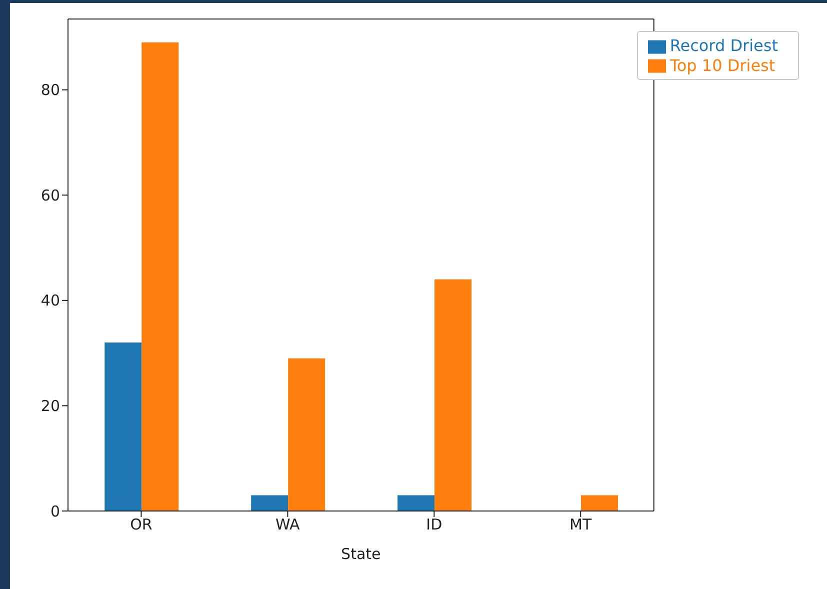  I want to click on y-tick-label: 40, so click(50, 301).